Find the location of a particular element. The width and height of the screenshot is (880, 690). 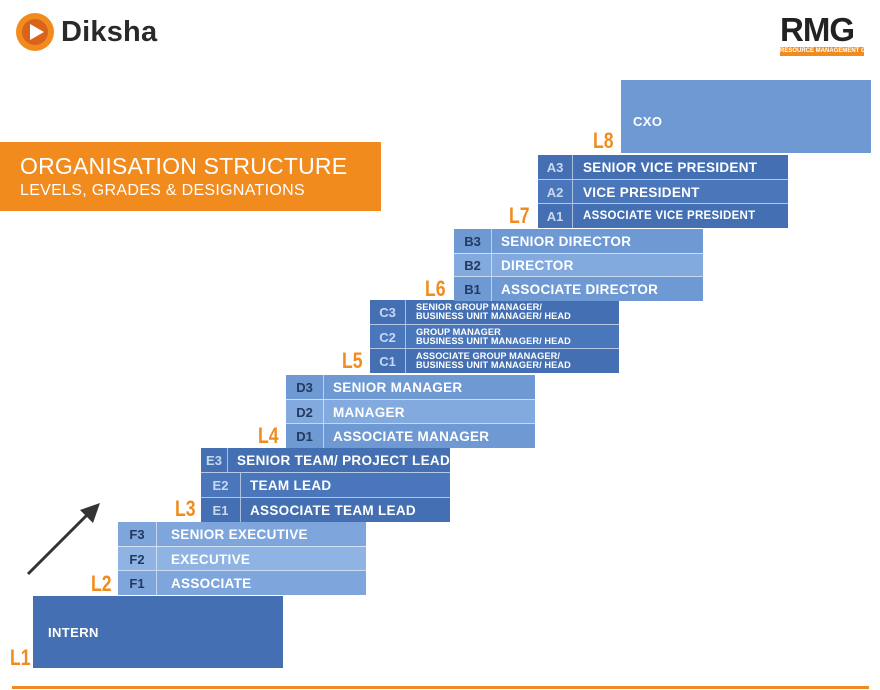

designation-intern: INTERN is located at coordinates (73, 632).